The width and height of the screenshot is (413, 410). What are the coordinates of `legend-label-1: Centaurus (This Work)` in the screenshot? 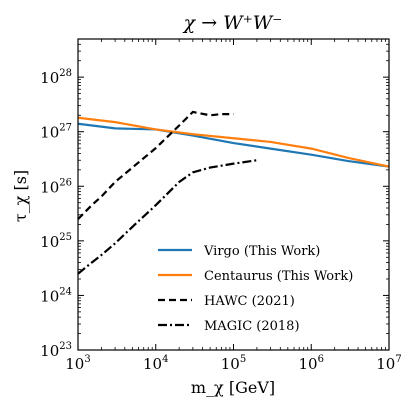 It's located at (278, 276).